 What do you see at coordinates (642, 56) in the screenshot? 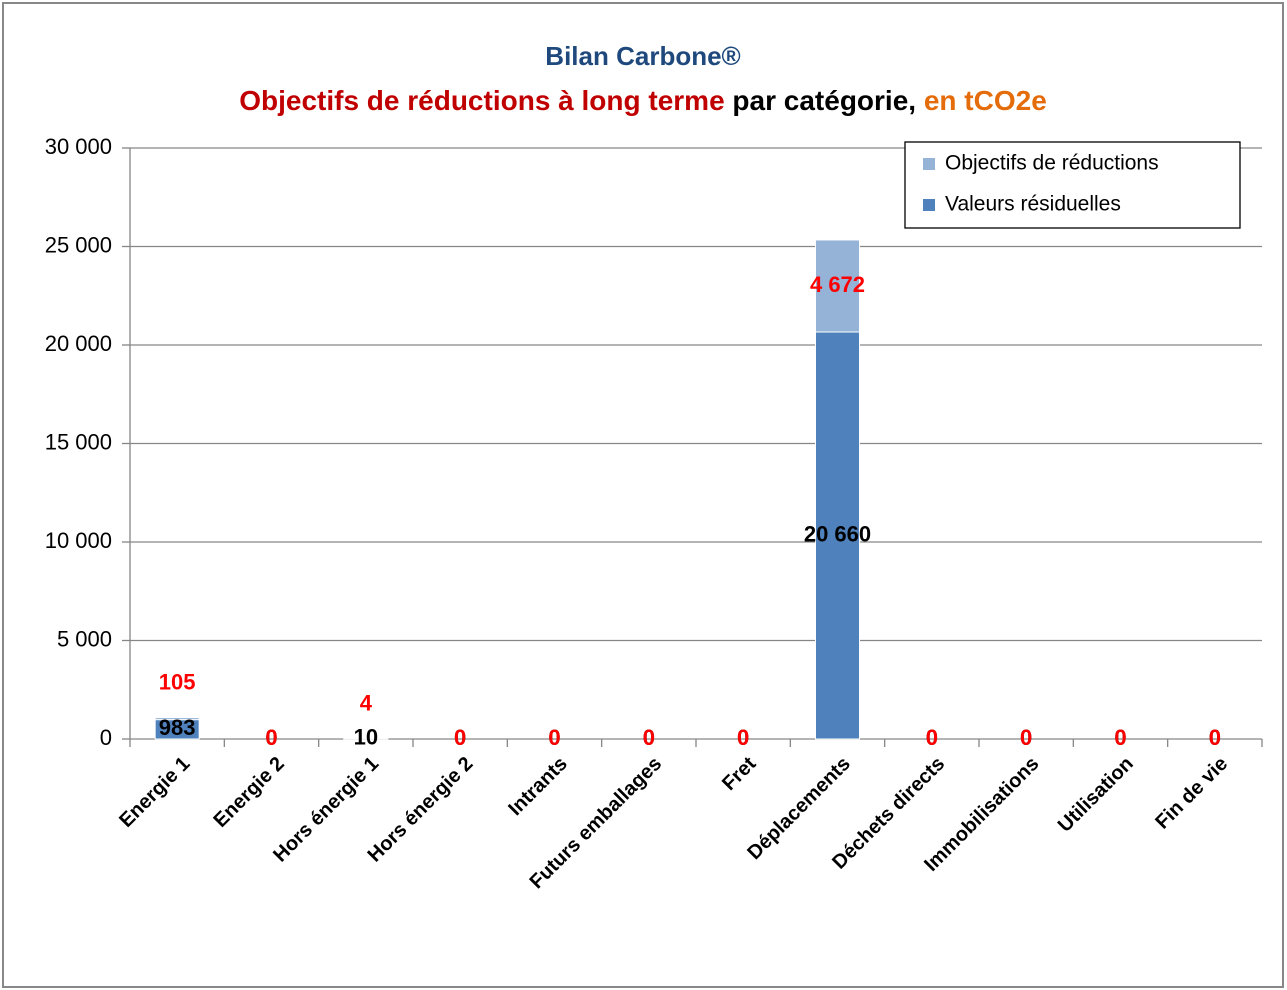
I see `chart-title: Bilan Carbone®` at bounding box center [642, 56].